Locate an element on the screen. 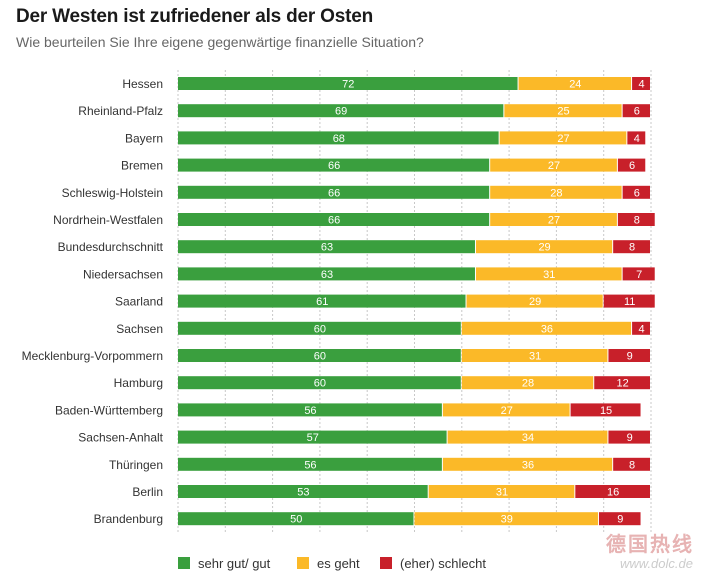 The height and width of the screenshot is (577, 720). data-label-ok: 34 is located at coordinates (528, 438).